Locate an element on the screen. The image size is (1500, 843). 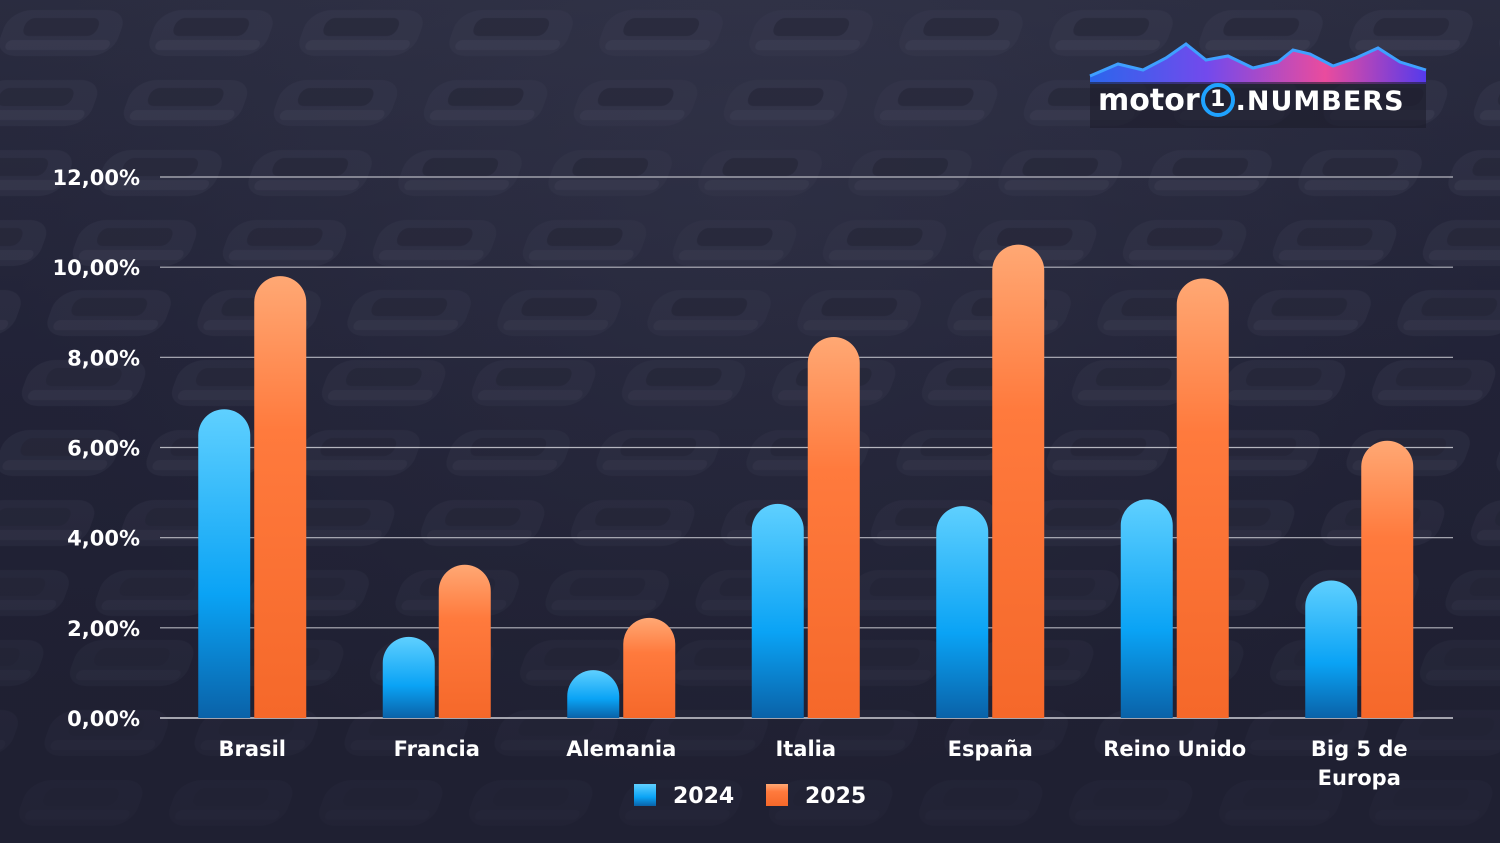
x-category-label: Big 5 de Europa is located at coordinates (1359, 763).